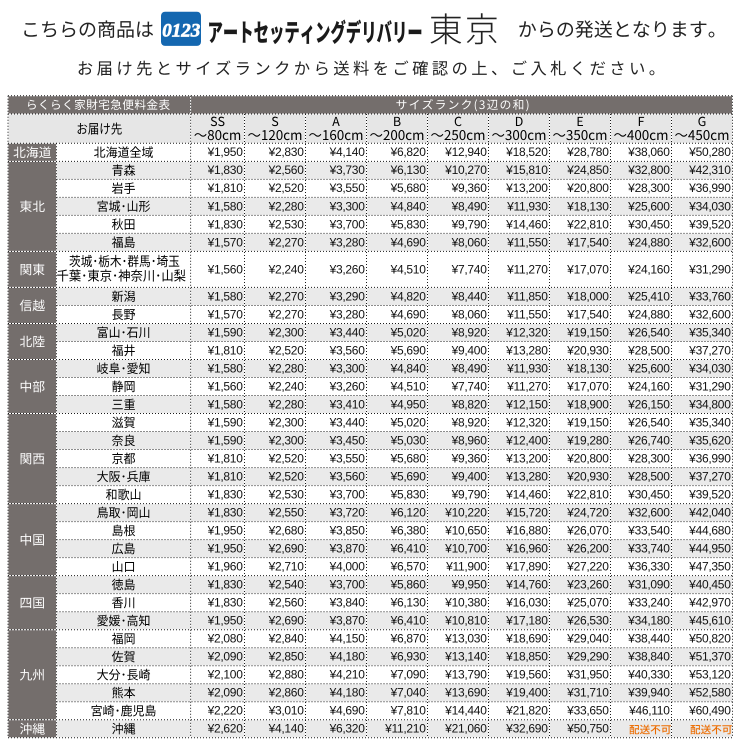 The height and width of the screenshot is (745, 740). What do you see at coordinates (587, 476) in the screenshot?
I see `svg-text: ¥20,930` at bounding box center [587, 476].